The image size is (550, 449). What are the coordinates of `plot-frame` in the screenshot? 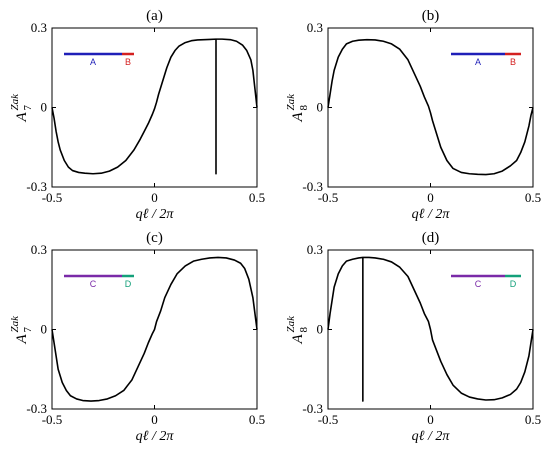 It's located at (430, 107).